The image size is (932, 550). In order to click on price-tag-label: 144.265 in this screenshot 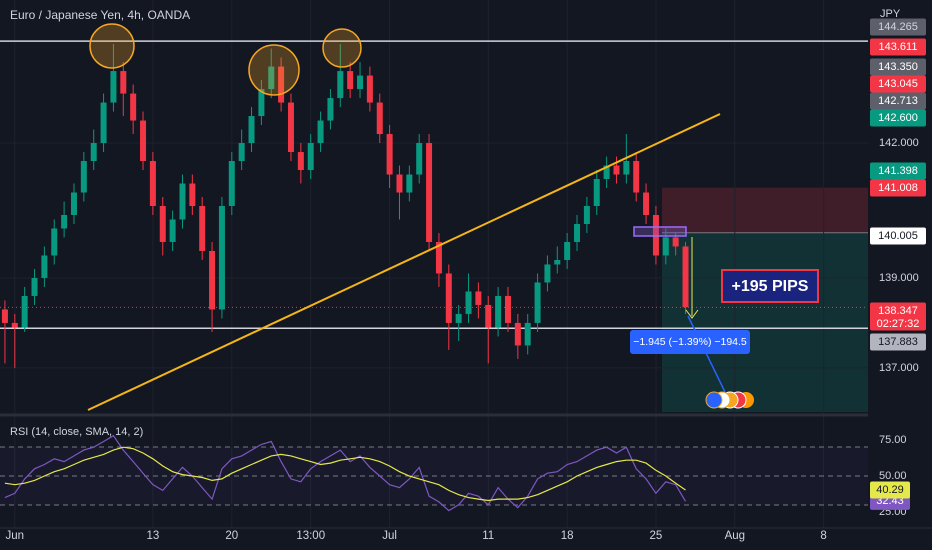, I will do `click(898, 27)`.